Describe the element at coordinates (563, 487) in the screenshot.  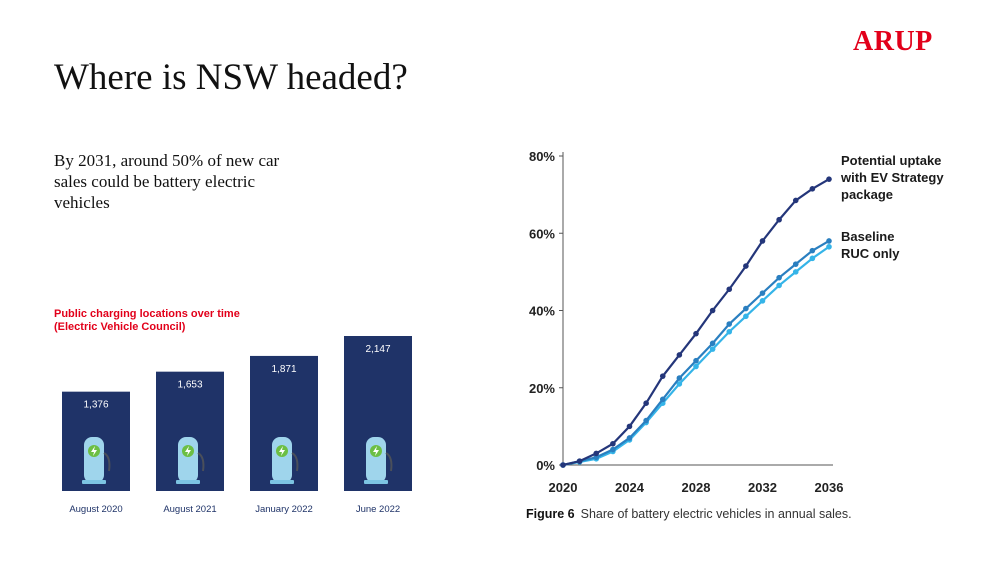
I see `x-tick-label: 2020` at that location.